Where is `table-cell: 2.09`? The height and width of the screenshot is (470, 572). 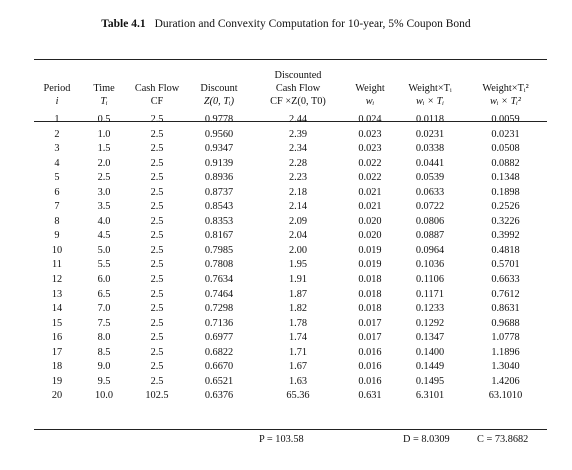
table-cell: 2.09 is located at coordinates (298, 221).